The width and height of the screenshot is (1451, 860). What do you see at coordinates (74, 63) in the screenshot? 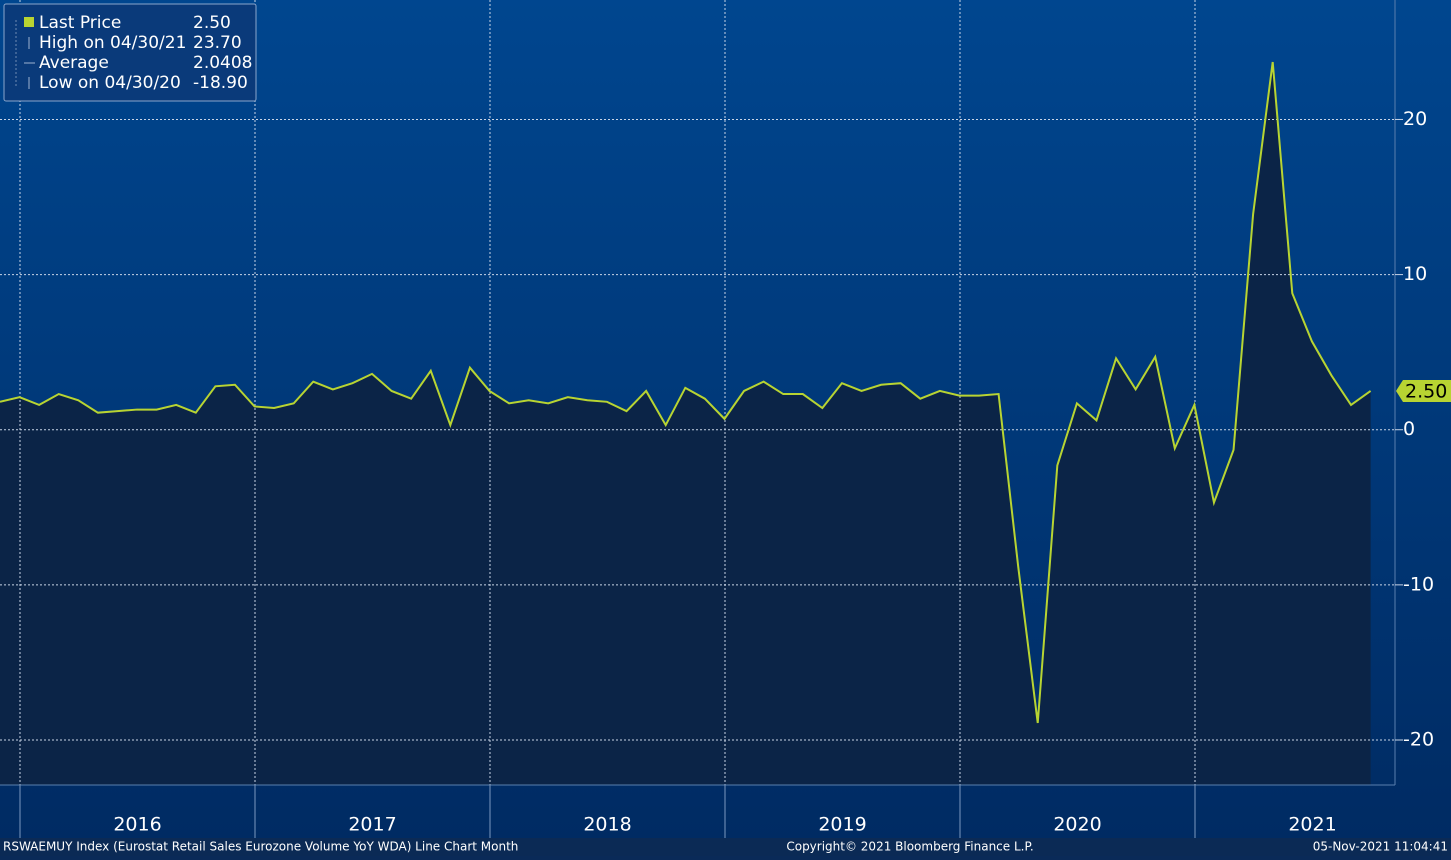
I see `legend-label: Average` at bounding box center [74, 63].